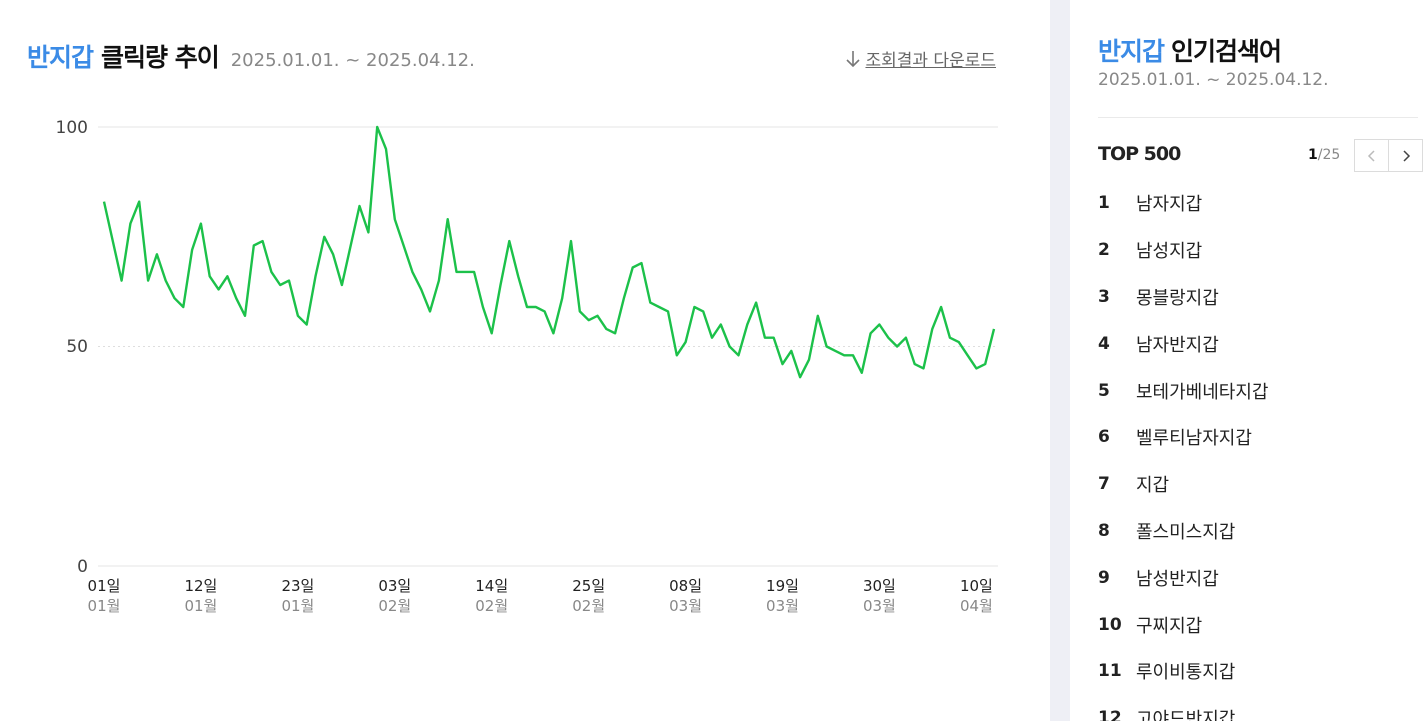 The image size is (1428, 721). I want to click on download-link: 조회결과 다운로드, so click(920, 58).